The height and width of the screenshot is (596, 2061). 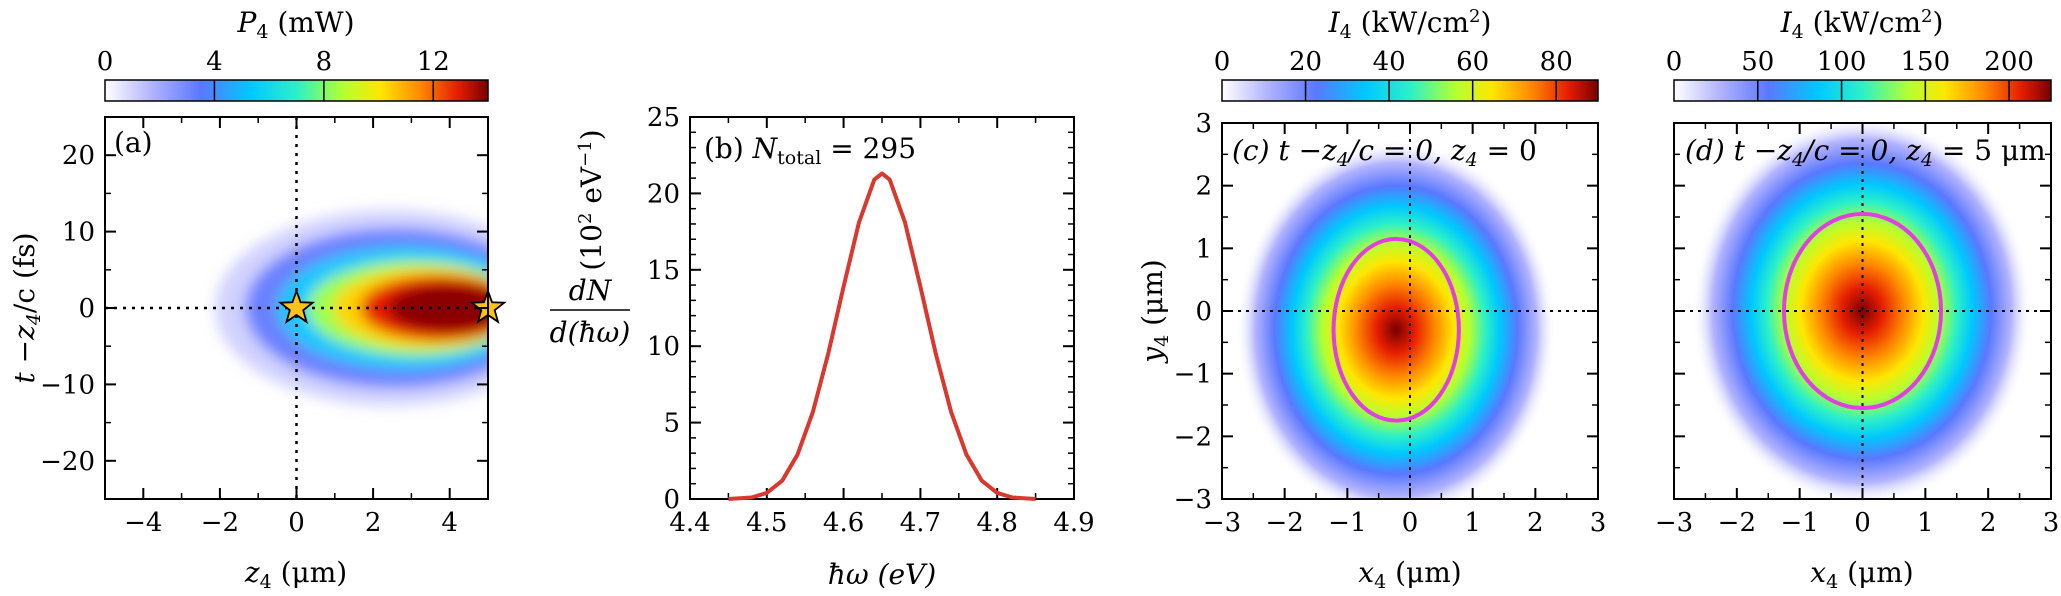 What do you see at coordinates (1862, 90) in the screenshot?
I see `colorbar-d-bar` at bounding box center [1862, 90].